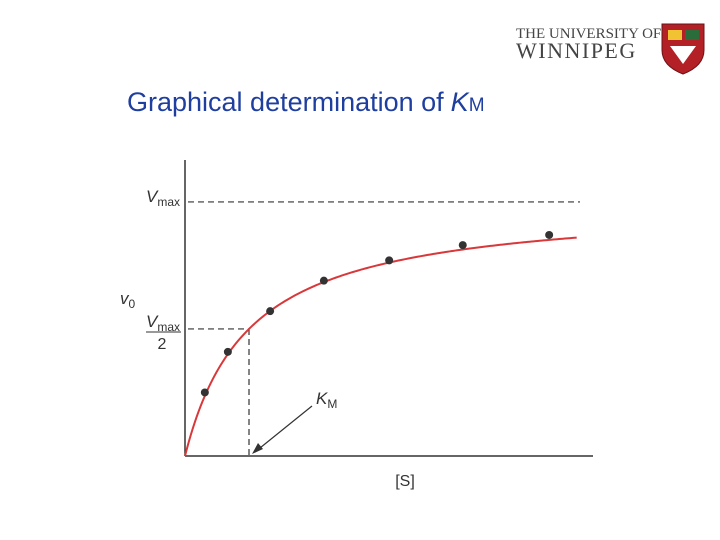 Image resolution: width=720 pixels, height=540 pixels. I want to click on km-arrow, so click(283, 429).